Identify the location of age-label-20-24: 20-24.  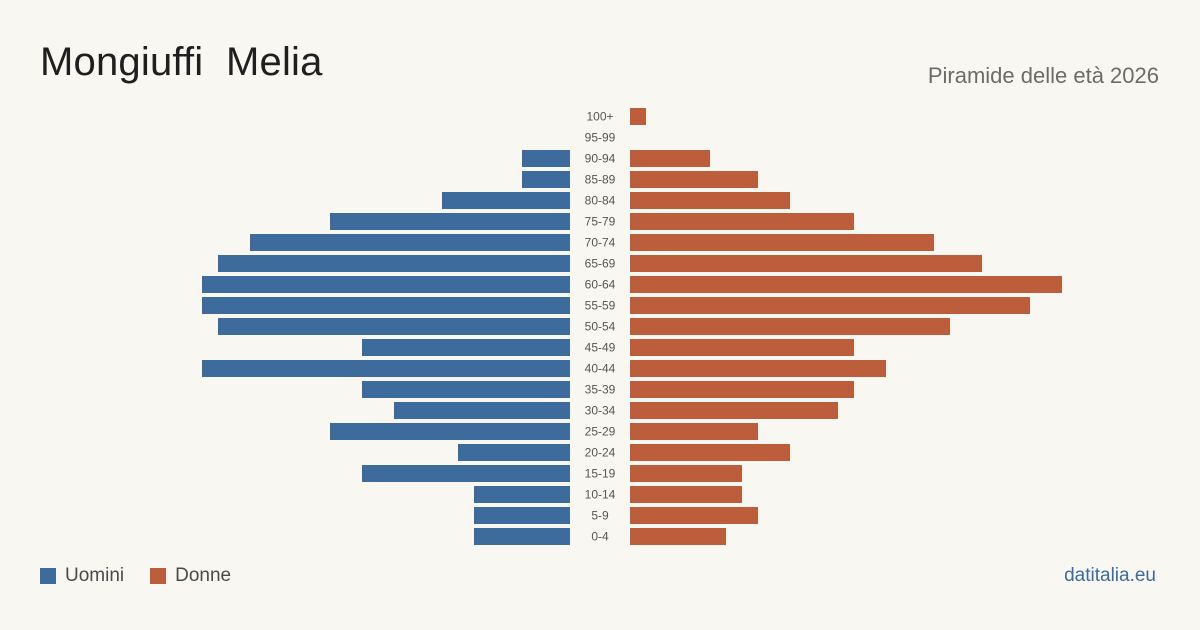
(600, 453).